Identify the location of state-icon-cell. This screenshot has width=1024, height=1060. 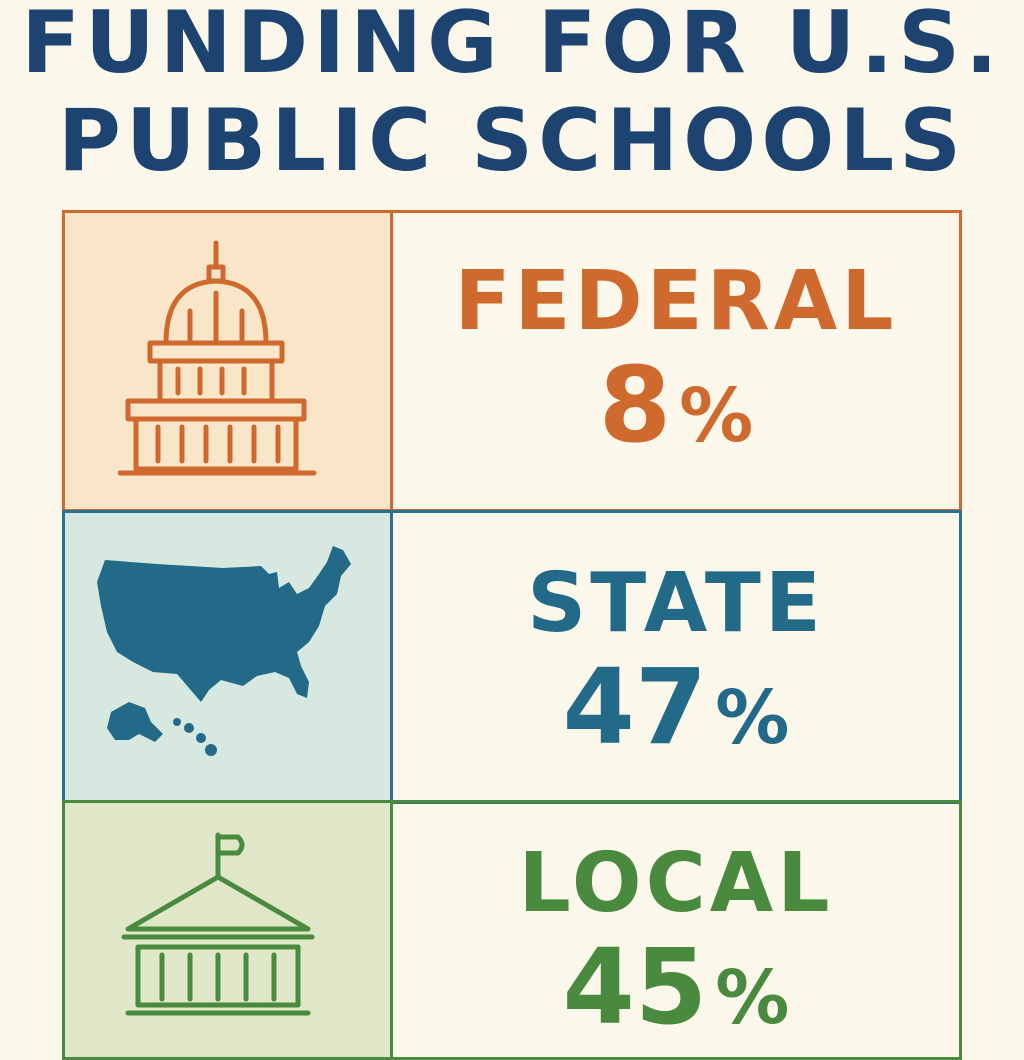
(229, 657).